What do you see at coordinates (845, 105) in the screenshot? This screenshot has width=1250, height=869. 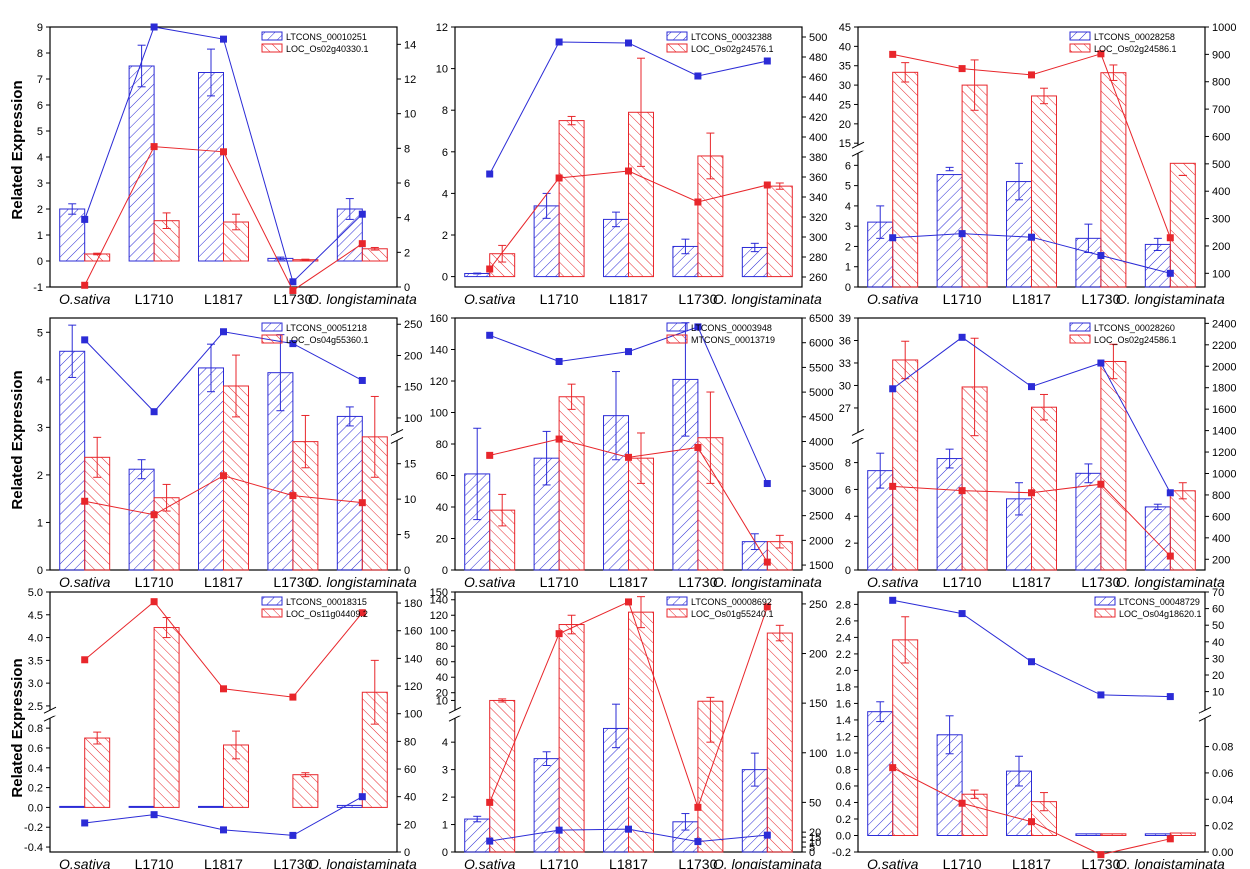 I see `left-tick-label: 25` at bounding box center [845, 105].